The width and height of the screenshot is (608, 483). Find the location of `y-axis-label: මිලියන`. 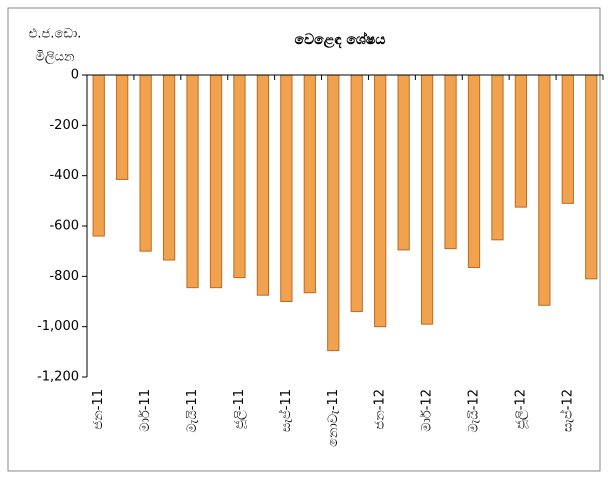

y-axis-label: මිලියන is located at coordinates (55, 57).